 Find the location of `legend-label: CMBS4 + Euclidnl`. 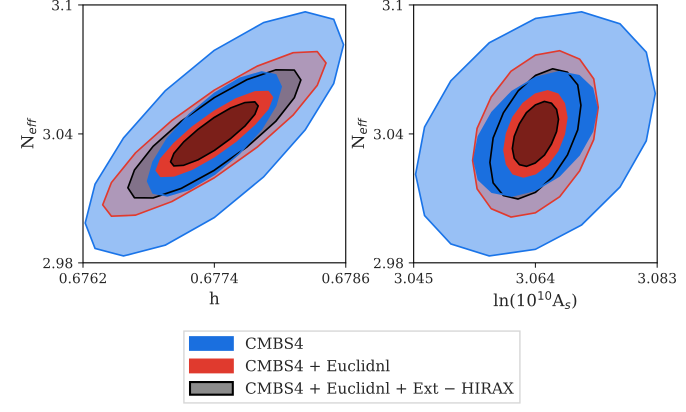

legend-label: CMBS4 + Euclidnl is located at coordinates (318, 366).